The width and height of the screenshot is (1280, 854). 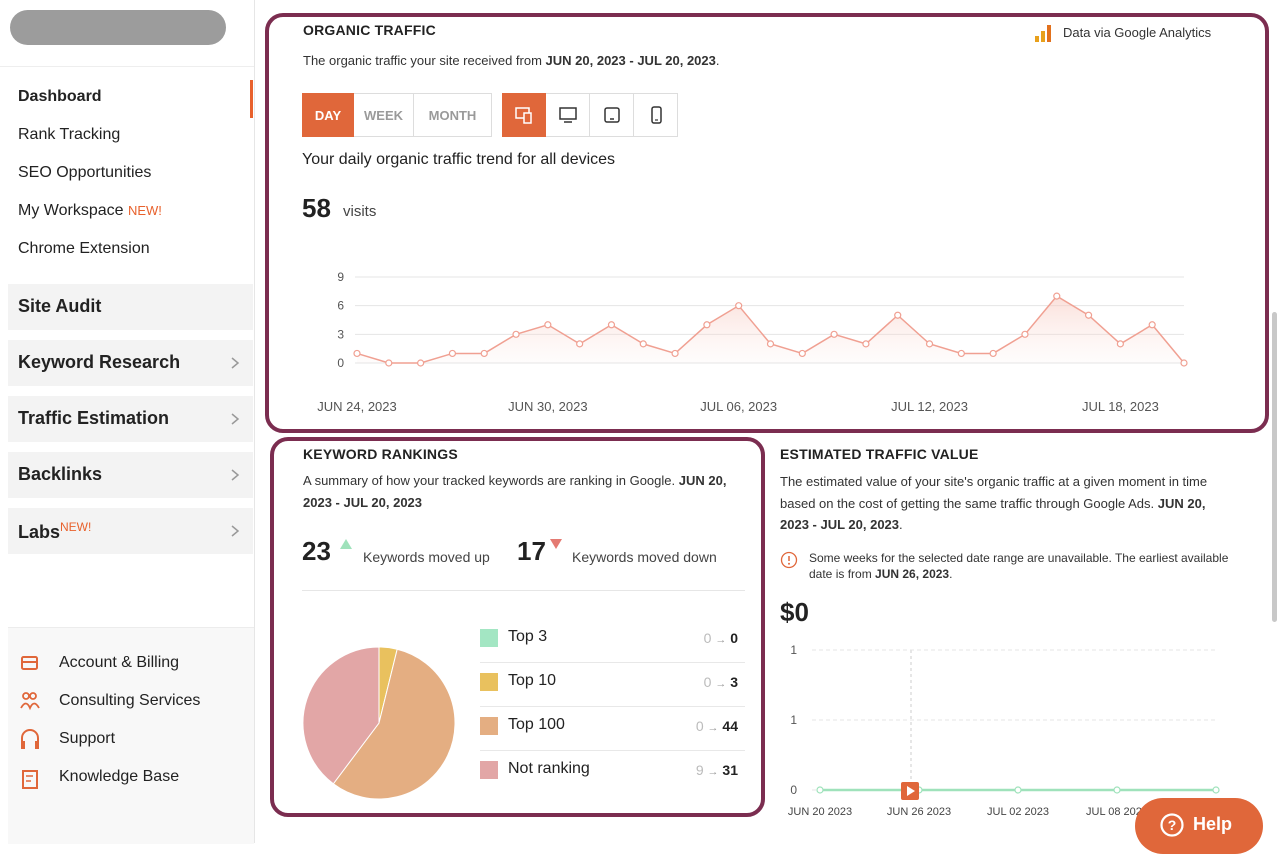 I want to click on tab: MONTH, so click(x=453, y=115).